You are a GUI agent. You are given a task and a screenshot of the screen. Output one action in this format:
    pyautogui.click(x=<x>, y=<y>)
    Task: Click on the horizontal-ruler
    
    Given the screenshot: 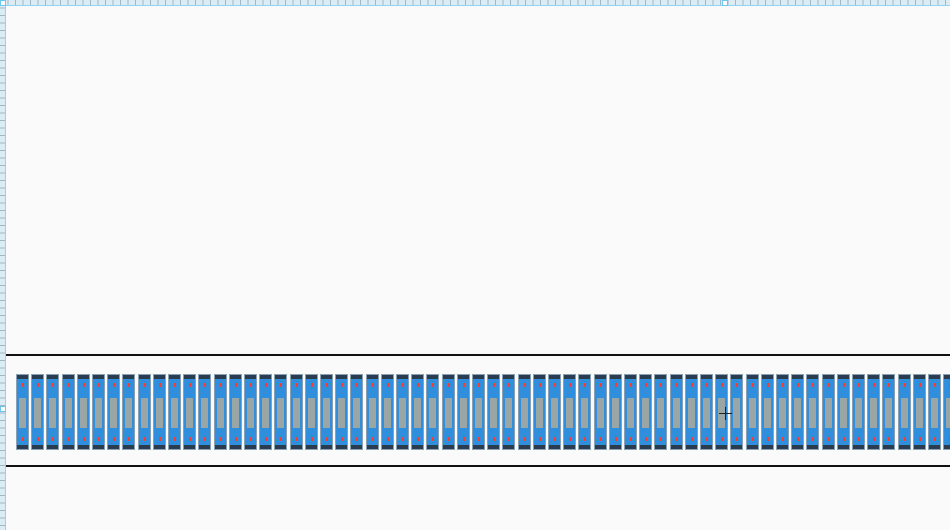 What is the action you would take?
    pyautogui.click(x=475, y=3)
    